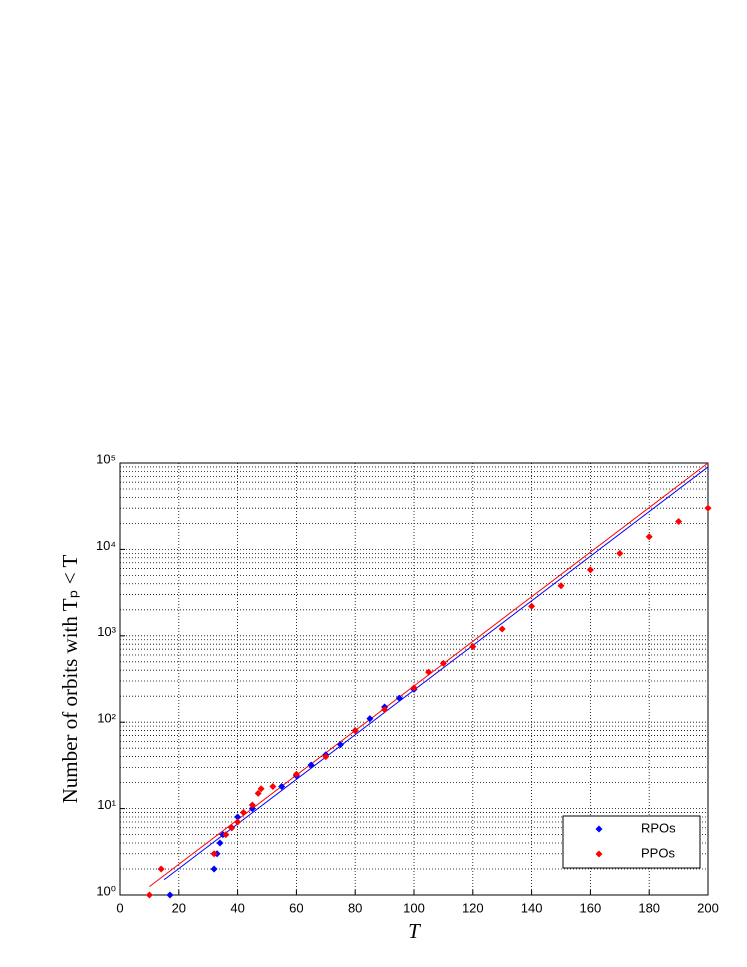  Describe the element at coordinates (708, 907) in the screenshot. I see `x-tick-label: 200` at that location.